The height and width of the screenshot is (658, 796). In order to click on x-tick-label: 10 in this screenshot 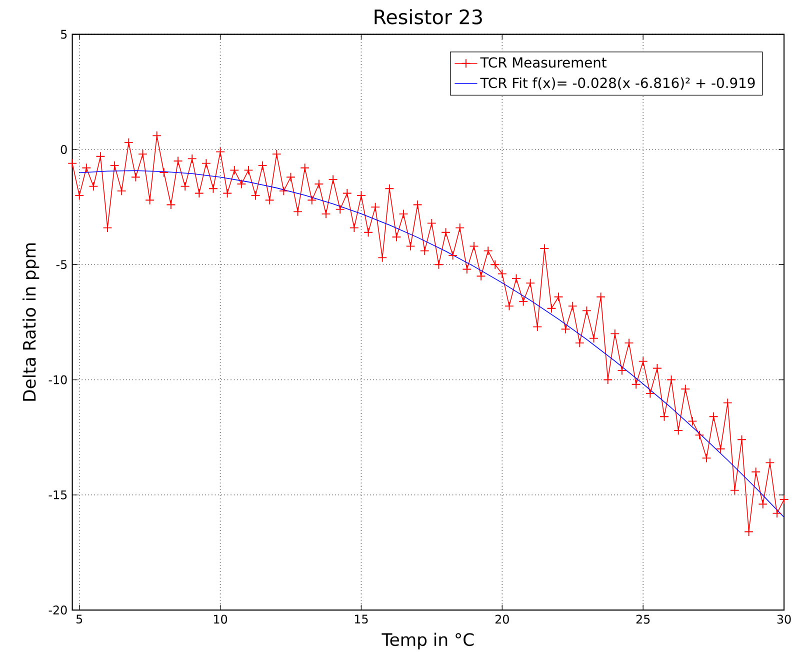, I will do `click(221, 619)`.